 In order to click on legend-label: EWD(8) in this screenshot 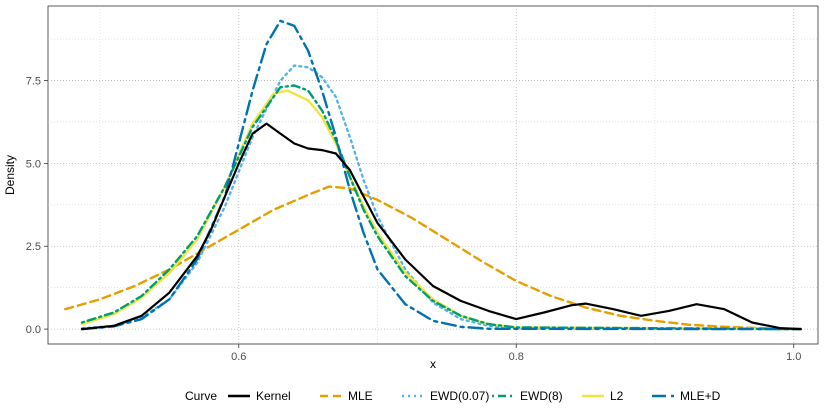, I will do `click(541, 396)`.